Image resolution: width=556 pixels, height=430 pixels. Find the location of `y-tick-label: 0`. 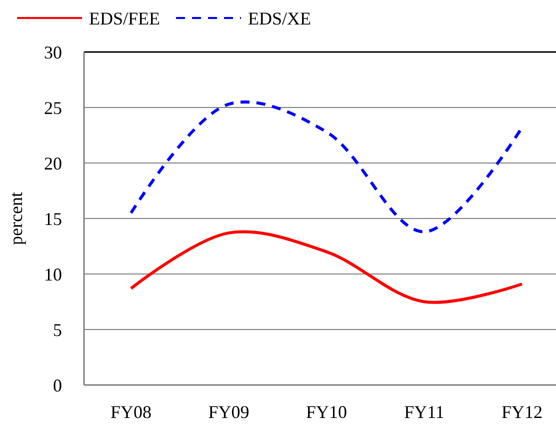

y-tick-label: 0 is located at coordinates (57, 385).